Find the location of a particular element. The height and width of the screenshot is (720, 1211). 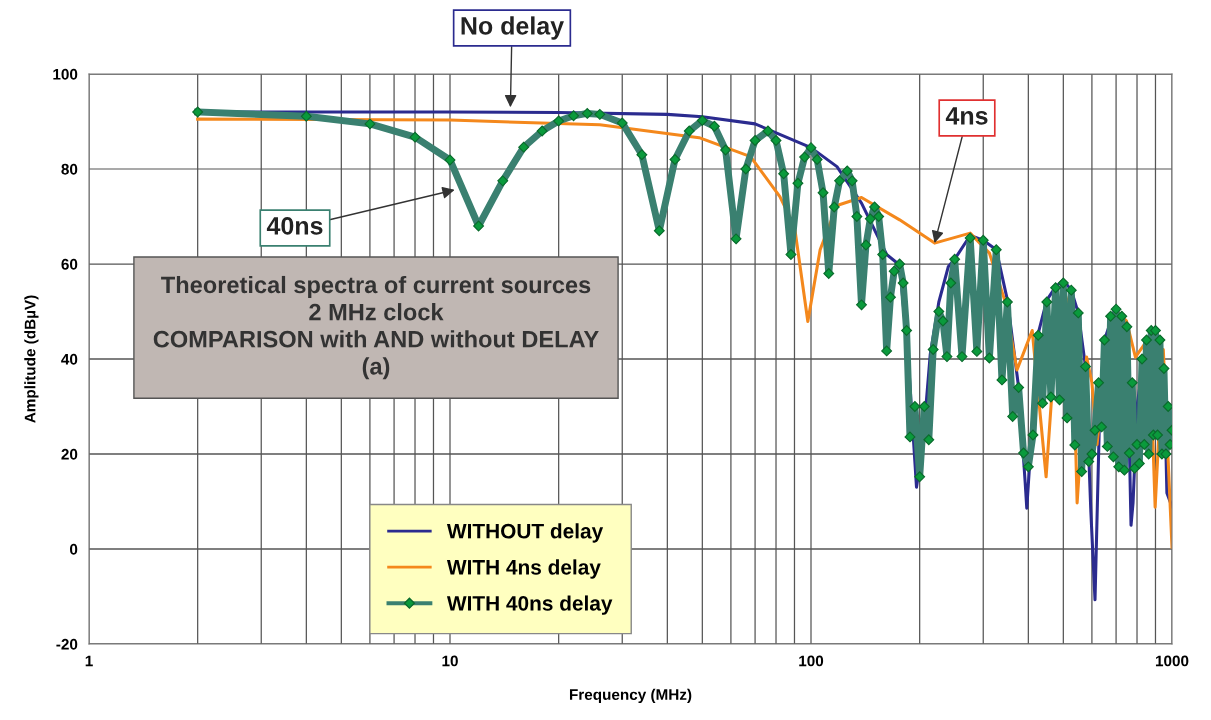

y-tick-label: 80 is located at coordinates (69, 169).